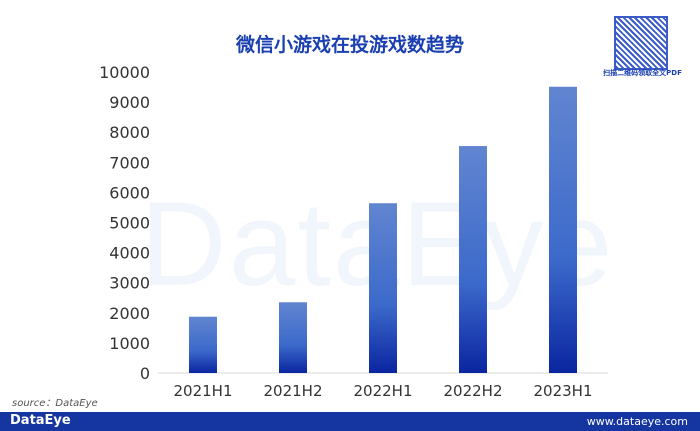  I want to click on y-tick-label: 10000, so click(124, 72).